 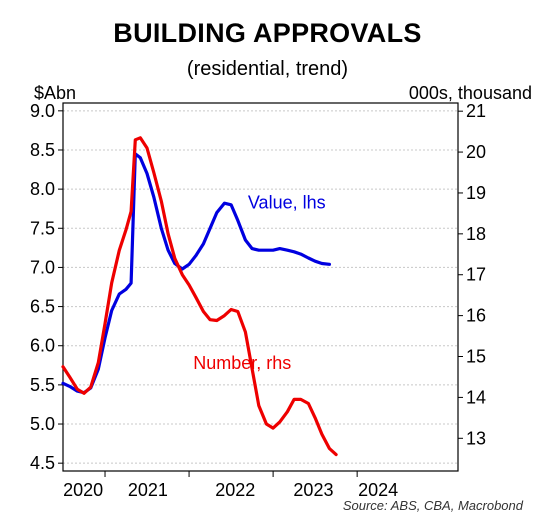 What do you see at coordinates (42, 424) in the screenshot?
I see `left-tick-label: 5.0` at bounding box center [42, 424].